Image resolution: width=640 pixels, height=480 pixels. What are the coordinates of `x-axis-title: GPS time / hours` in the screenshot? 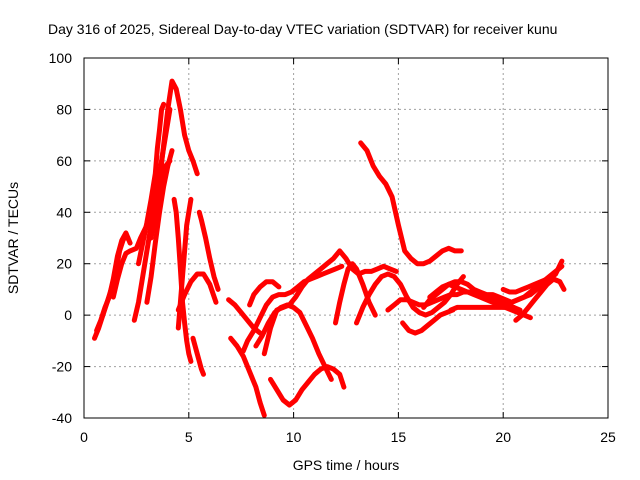 It's located at (346, 465).